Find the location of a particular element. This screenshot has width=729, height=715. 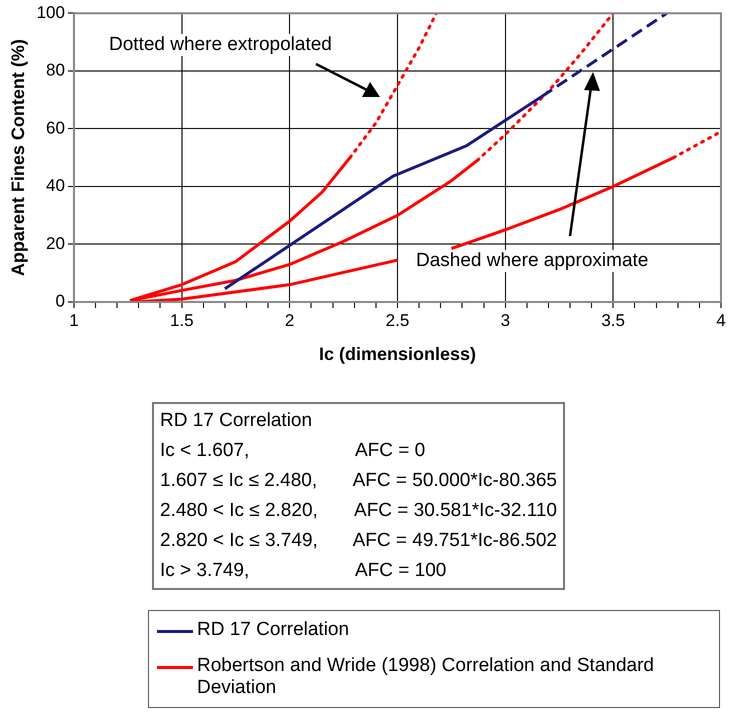

text: 2.480 < Ic ≤ 2.820, AFC = 30.581*Ic-32.110 is located at coordinates (358, 510).